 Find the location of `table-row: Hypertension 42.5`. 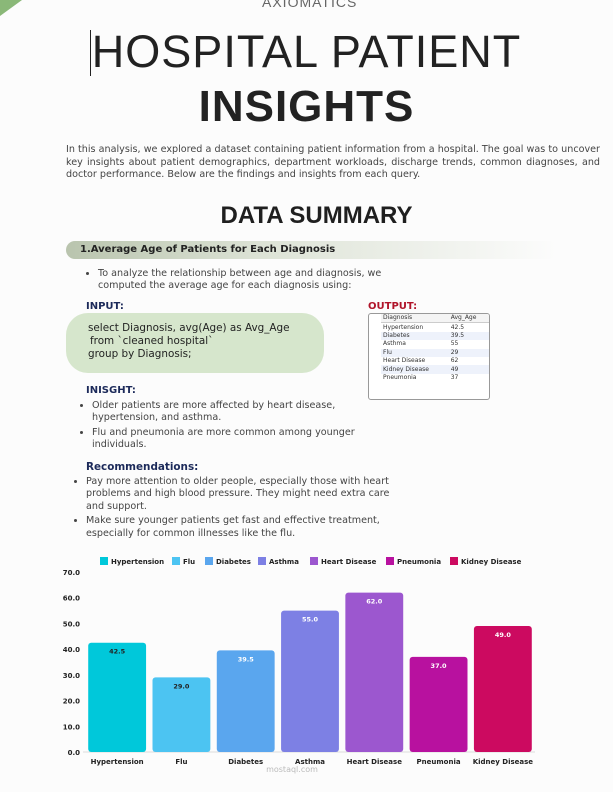

table-row: Hypertension 42.5 is located at coordinates (435, 327).